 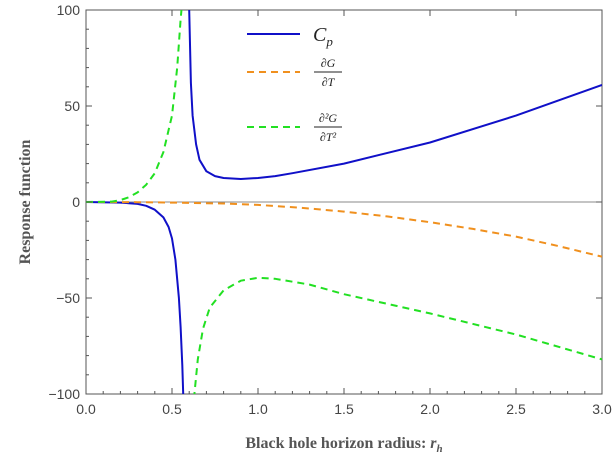 I want to click on legend-numerator-3: ∂²G, so click(x=328, y=118).